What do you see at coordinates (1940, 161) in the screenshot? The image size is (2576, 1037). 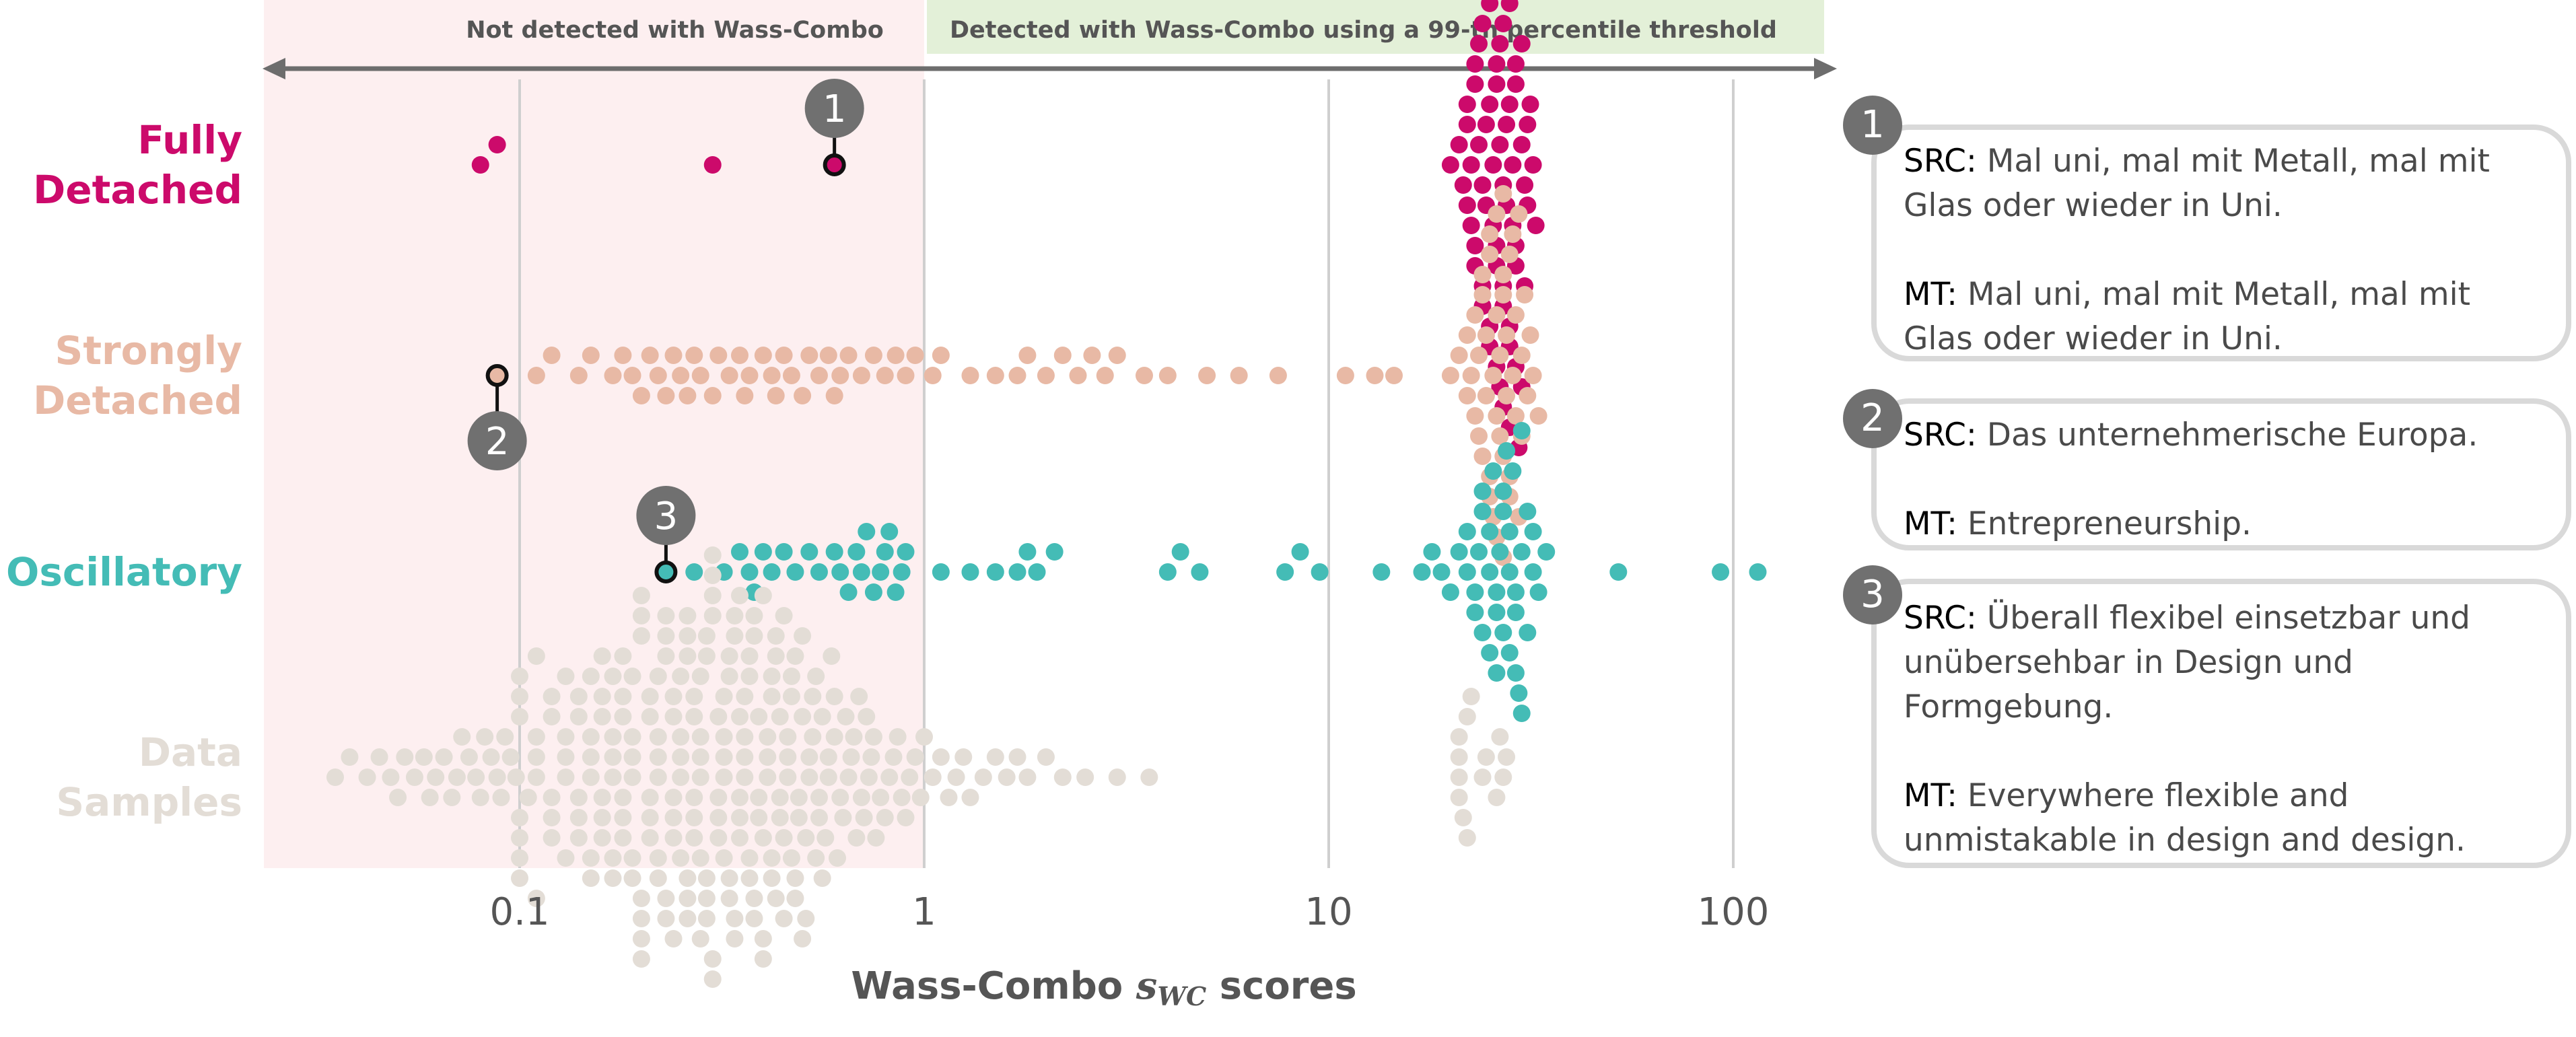 I see `callout-src-label: SRC:` at bounding box center [1940, 161].